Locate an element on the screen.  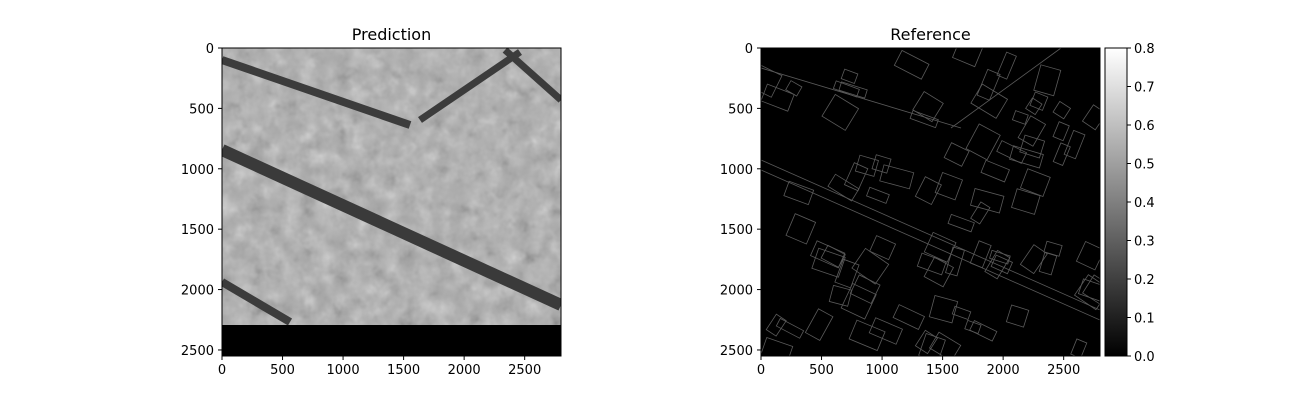
reference-y-tick-label: 2500 is located at coordinates (736, 351).